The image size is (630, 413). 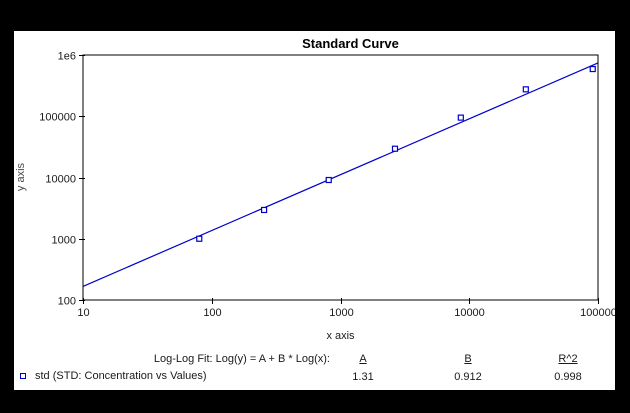 What do you see at coordinates (597, 313) in the screenshot?
I see `x-tick-label: 100000` at bounding box center [597, 313].